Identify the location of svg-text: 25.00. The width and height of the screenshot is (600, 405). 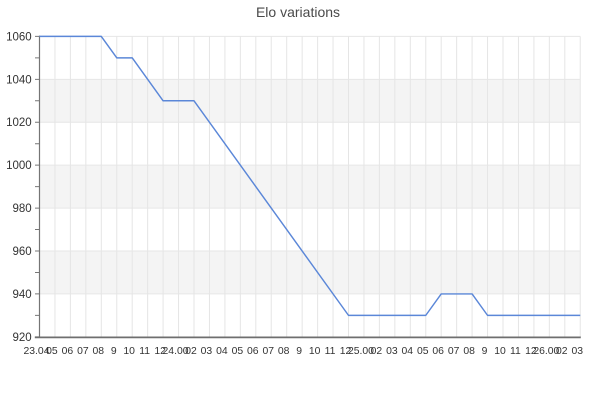
(361, 351).